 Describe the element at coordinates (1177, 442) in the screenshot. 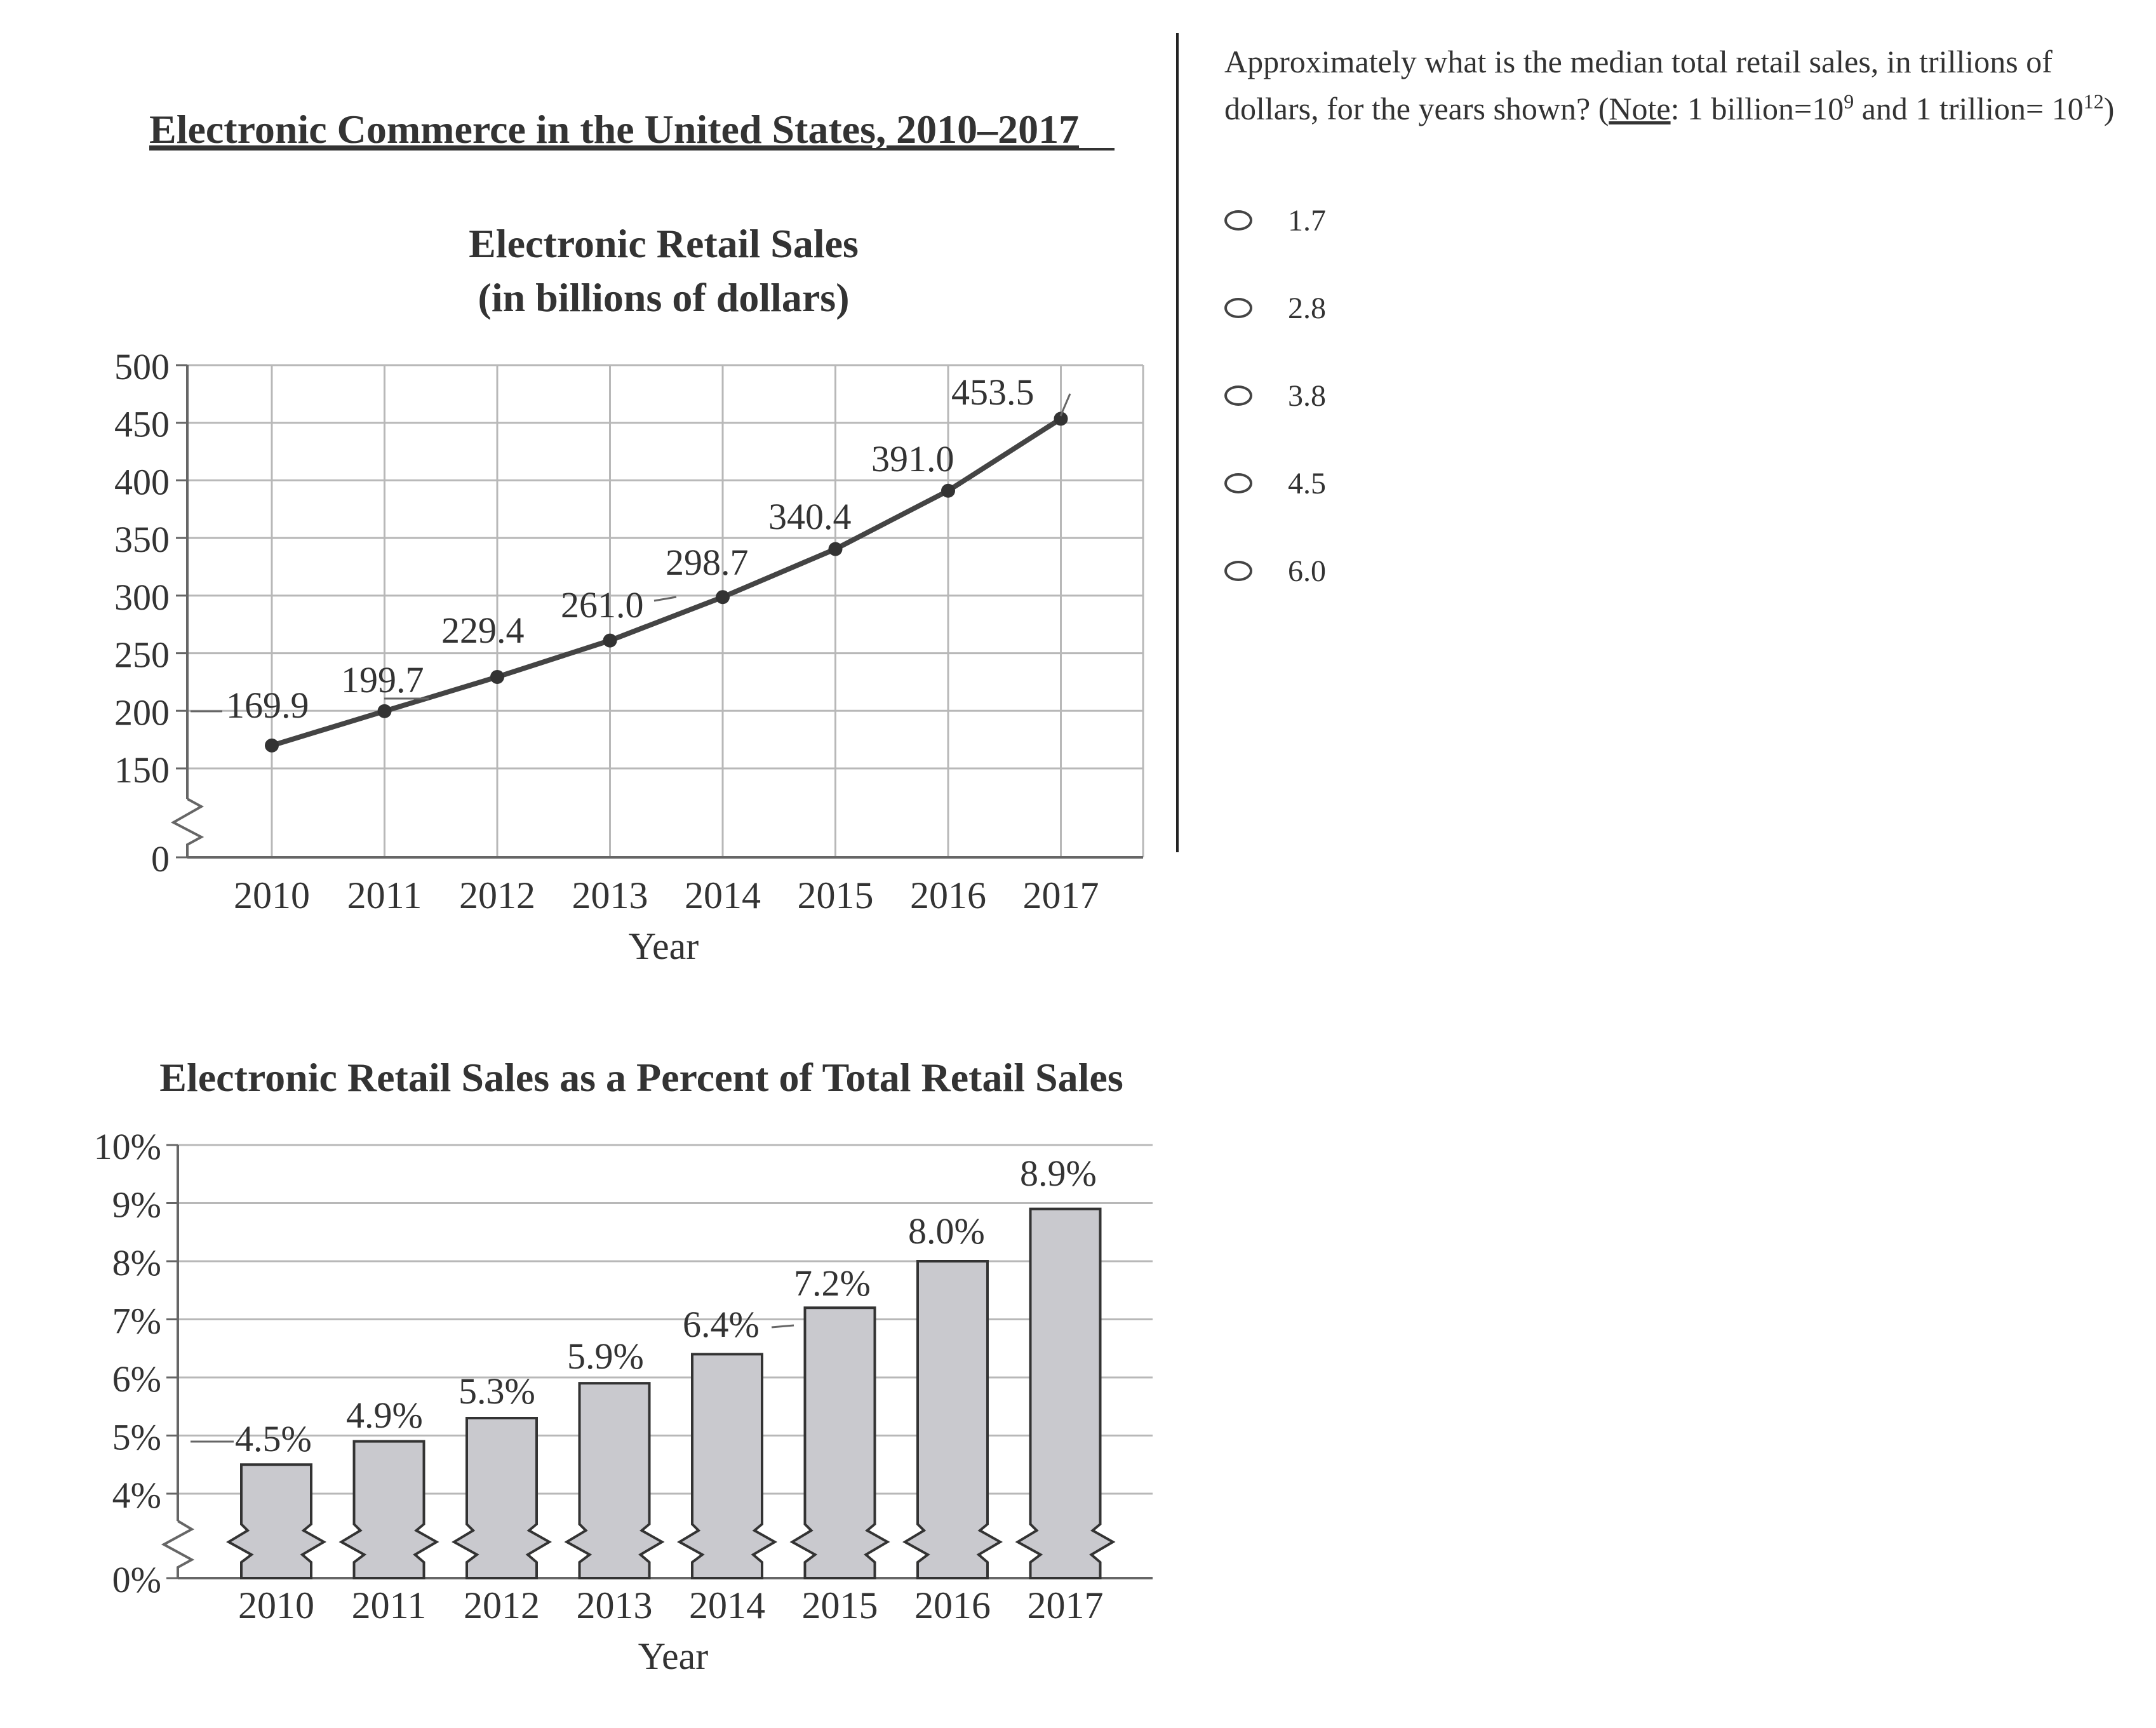

I see `divider-line` at that location.